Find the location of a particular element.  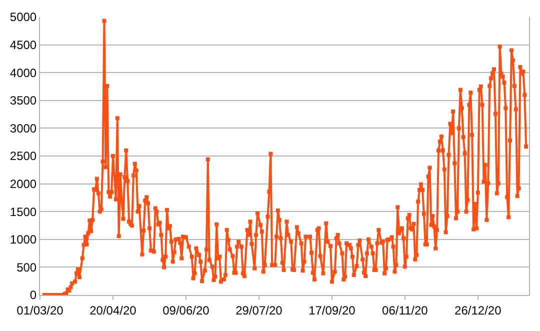

y-tick-label: 0 is located at coordinates (33, 295).